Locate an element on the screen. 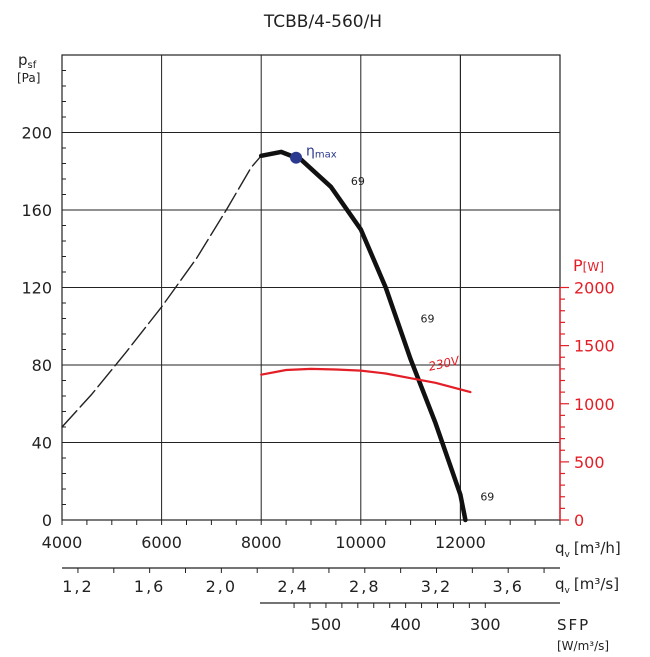 The height and width of the screenshot is (657, 650). eta-max-point is located at coordinates (296, 158).